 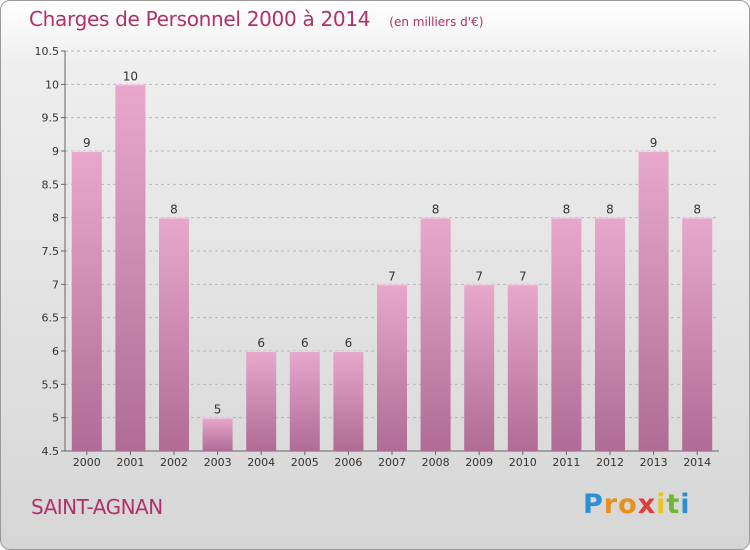 What do you see at coordinates (523, 462) in the screenshot?
I see `x-tick-label: 2010` at bounding box center [523, 462].